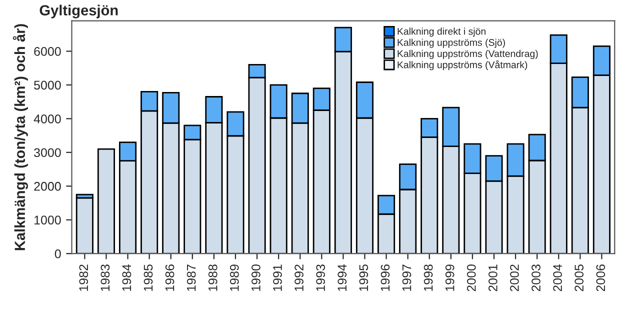  What do you see at coordinates (451, 43) in the screenshot?
I see `legend-label: Kalkning uppströms (Sjö)` at bounding box center [451, 43].